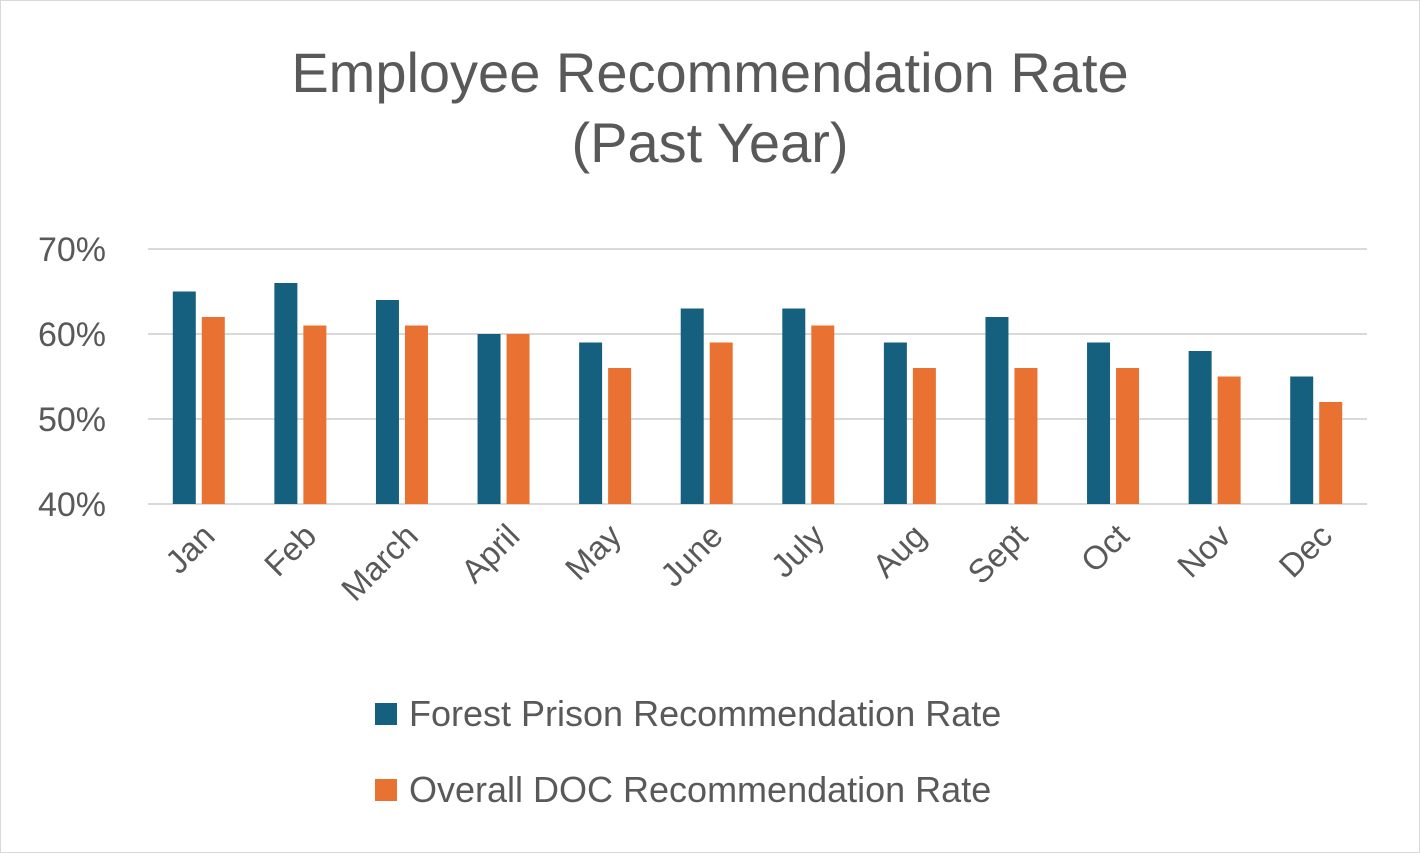  What do you see at coordinates (710, 72) in the screenshot?
I see `chart-title-line-1: Employee Recommendation Rate` at bounding box center [710, 72].